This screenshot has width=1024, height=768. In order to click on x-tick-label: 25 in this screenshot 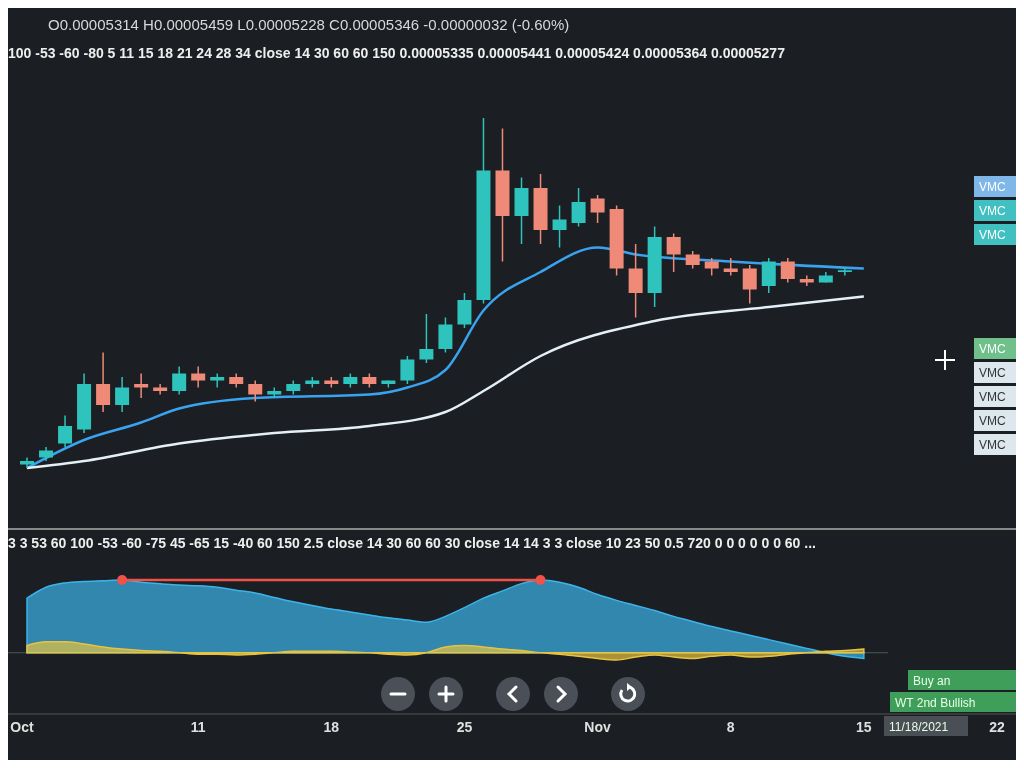, I will do `click(464, 727)`.